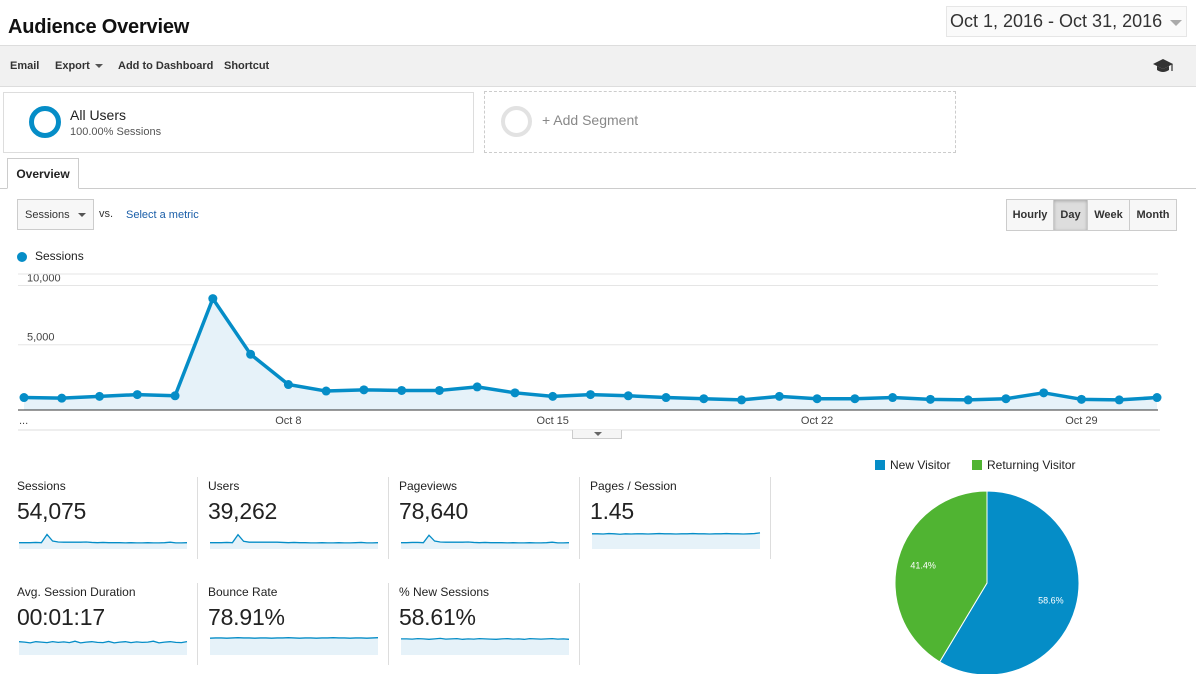 The height and width of the screenshot is (674, 1196). What do you see at coordinates (238, 122) in the screenshot?
I see `segment-all-users: All Users 100.00% Sessions` at bounding box center [238, 122].